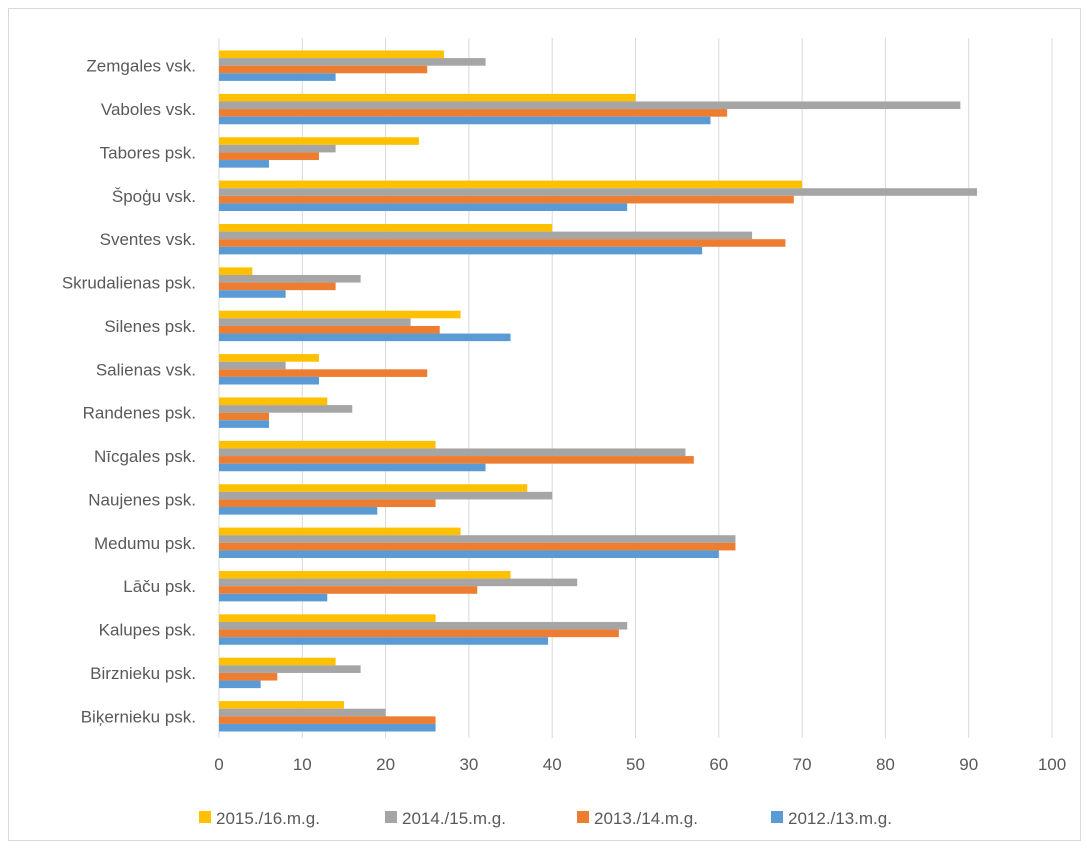 The width and height of the screenshot is (1089, 849). I want to click on legend-label: 2013./14.m.g., so click(646, 818).